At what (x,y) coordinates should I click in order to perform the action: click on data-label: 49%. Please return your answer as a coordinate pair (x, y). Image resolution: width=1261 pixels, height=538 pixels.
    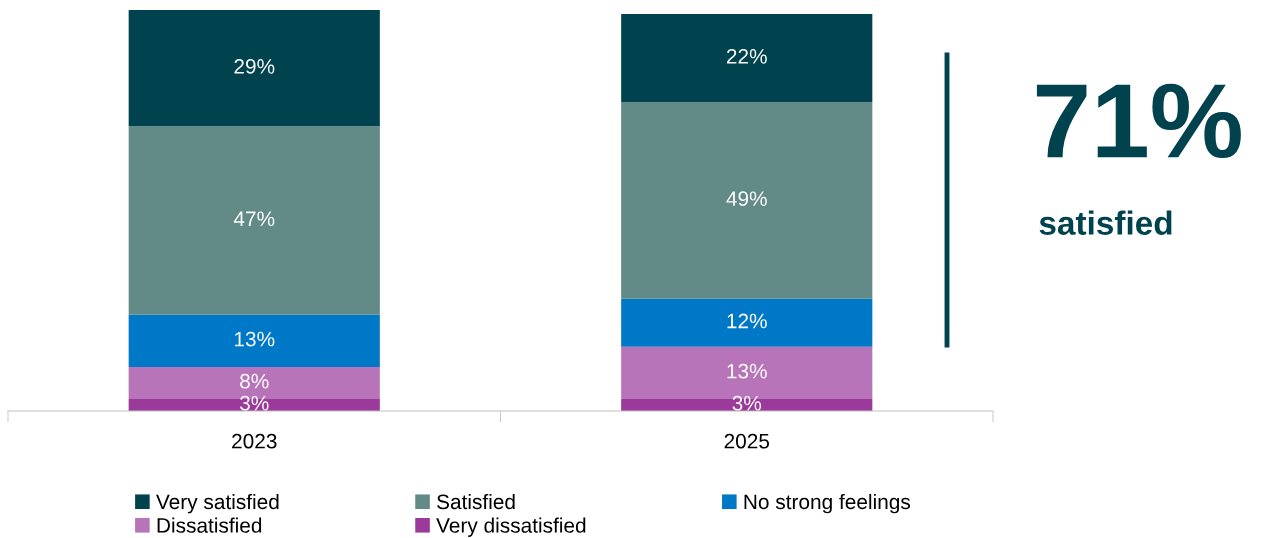
    Looking at the image, I should click on (746, 199).